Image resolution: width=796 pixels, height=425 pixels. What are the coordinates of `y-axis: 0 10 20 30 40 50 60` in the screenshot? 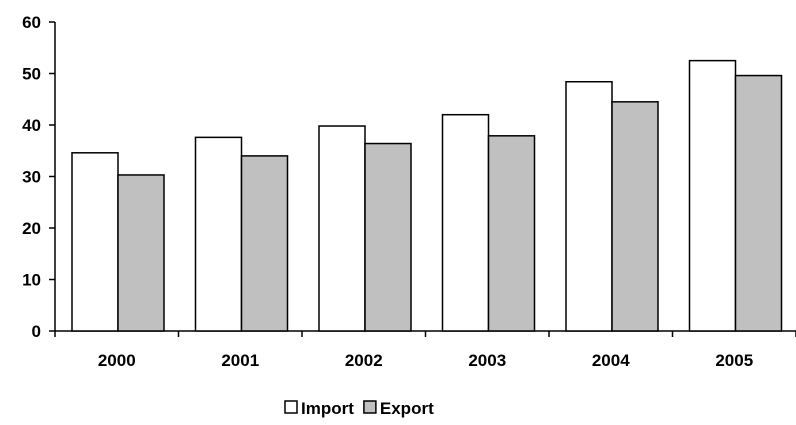 It's located at (39, 177).